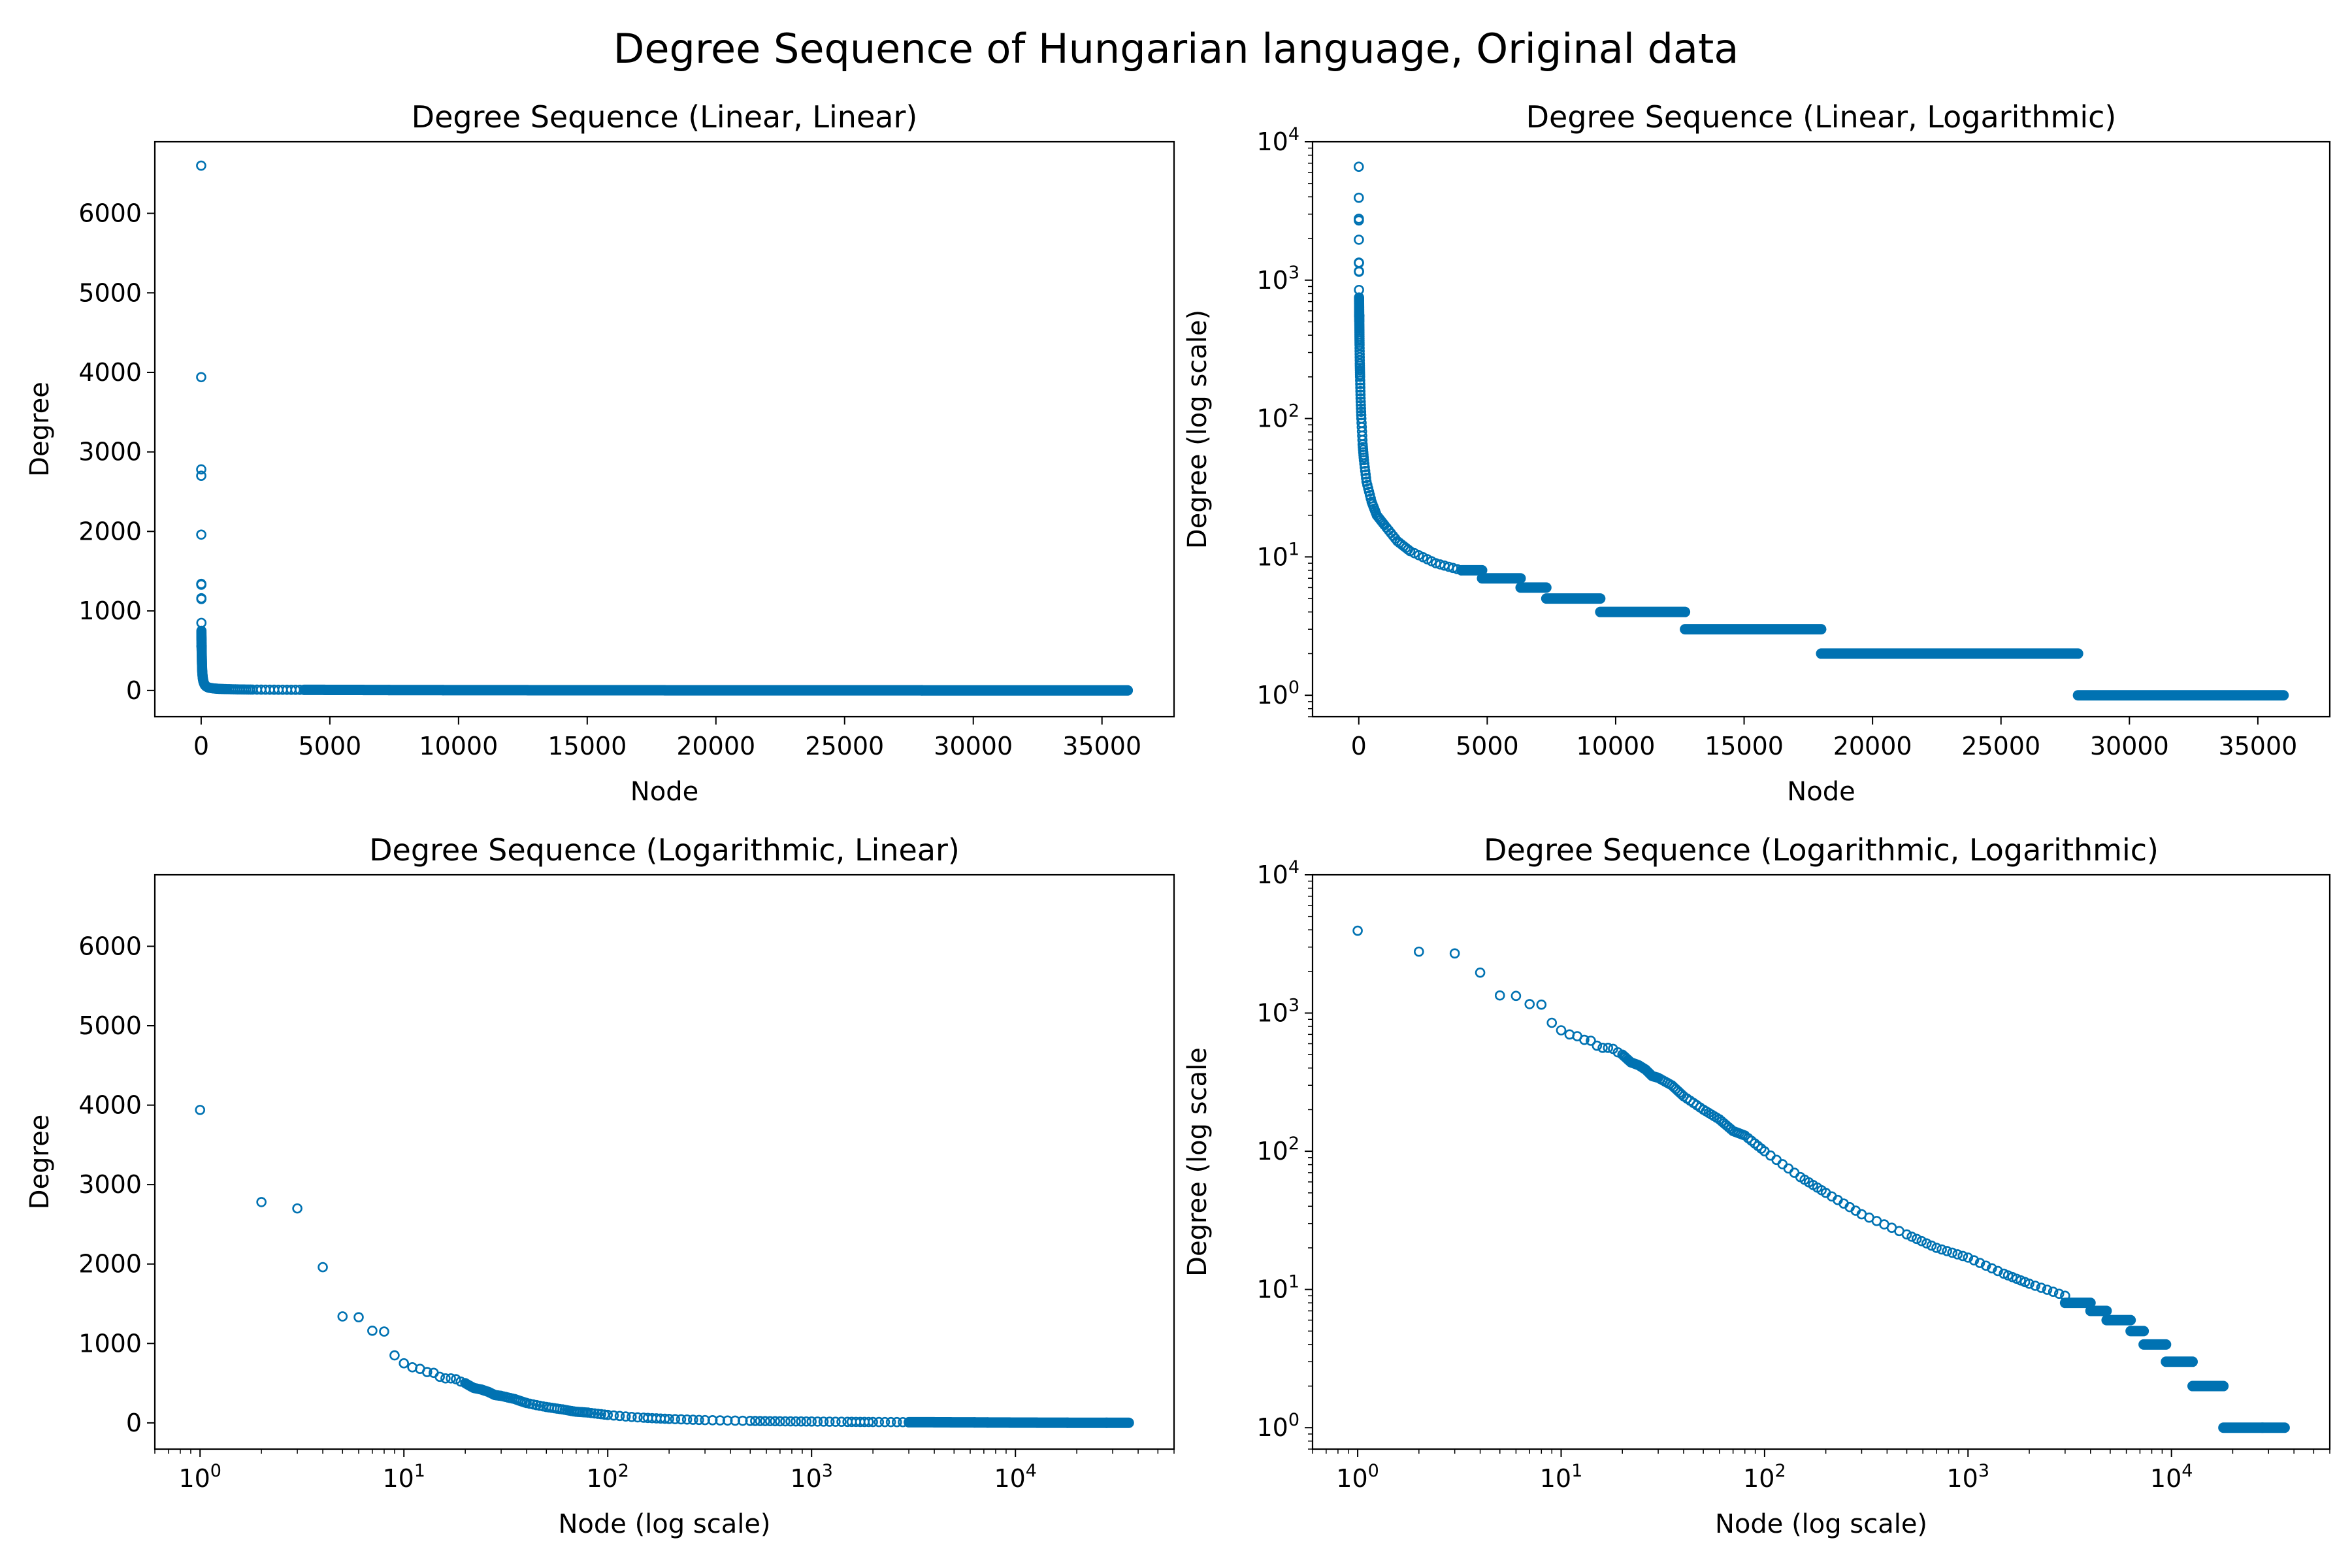 The height and width of the screenshot is (1568, 2352). Describe the element at coordinates (1277, 417) in the screenshot. I see `y-tick-label: 10²` at that location.